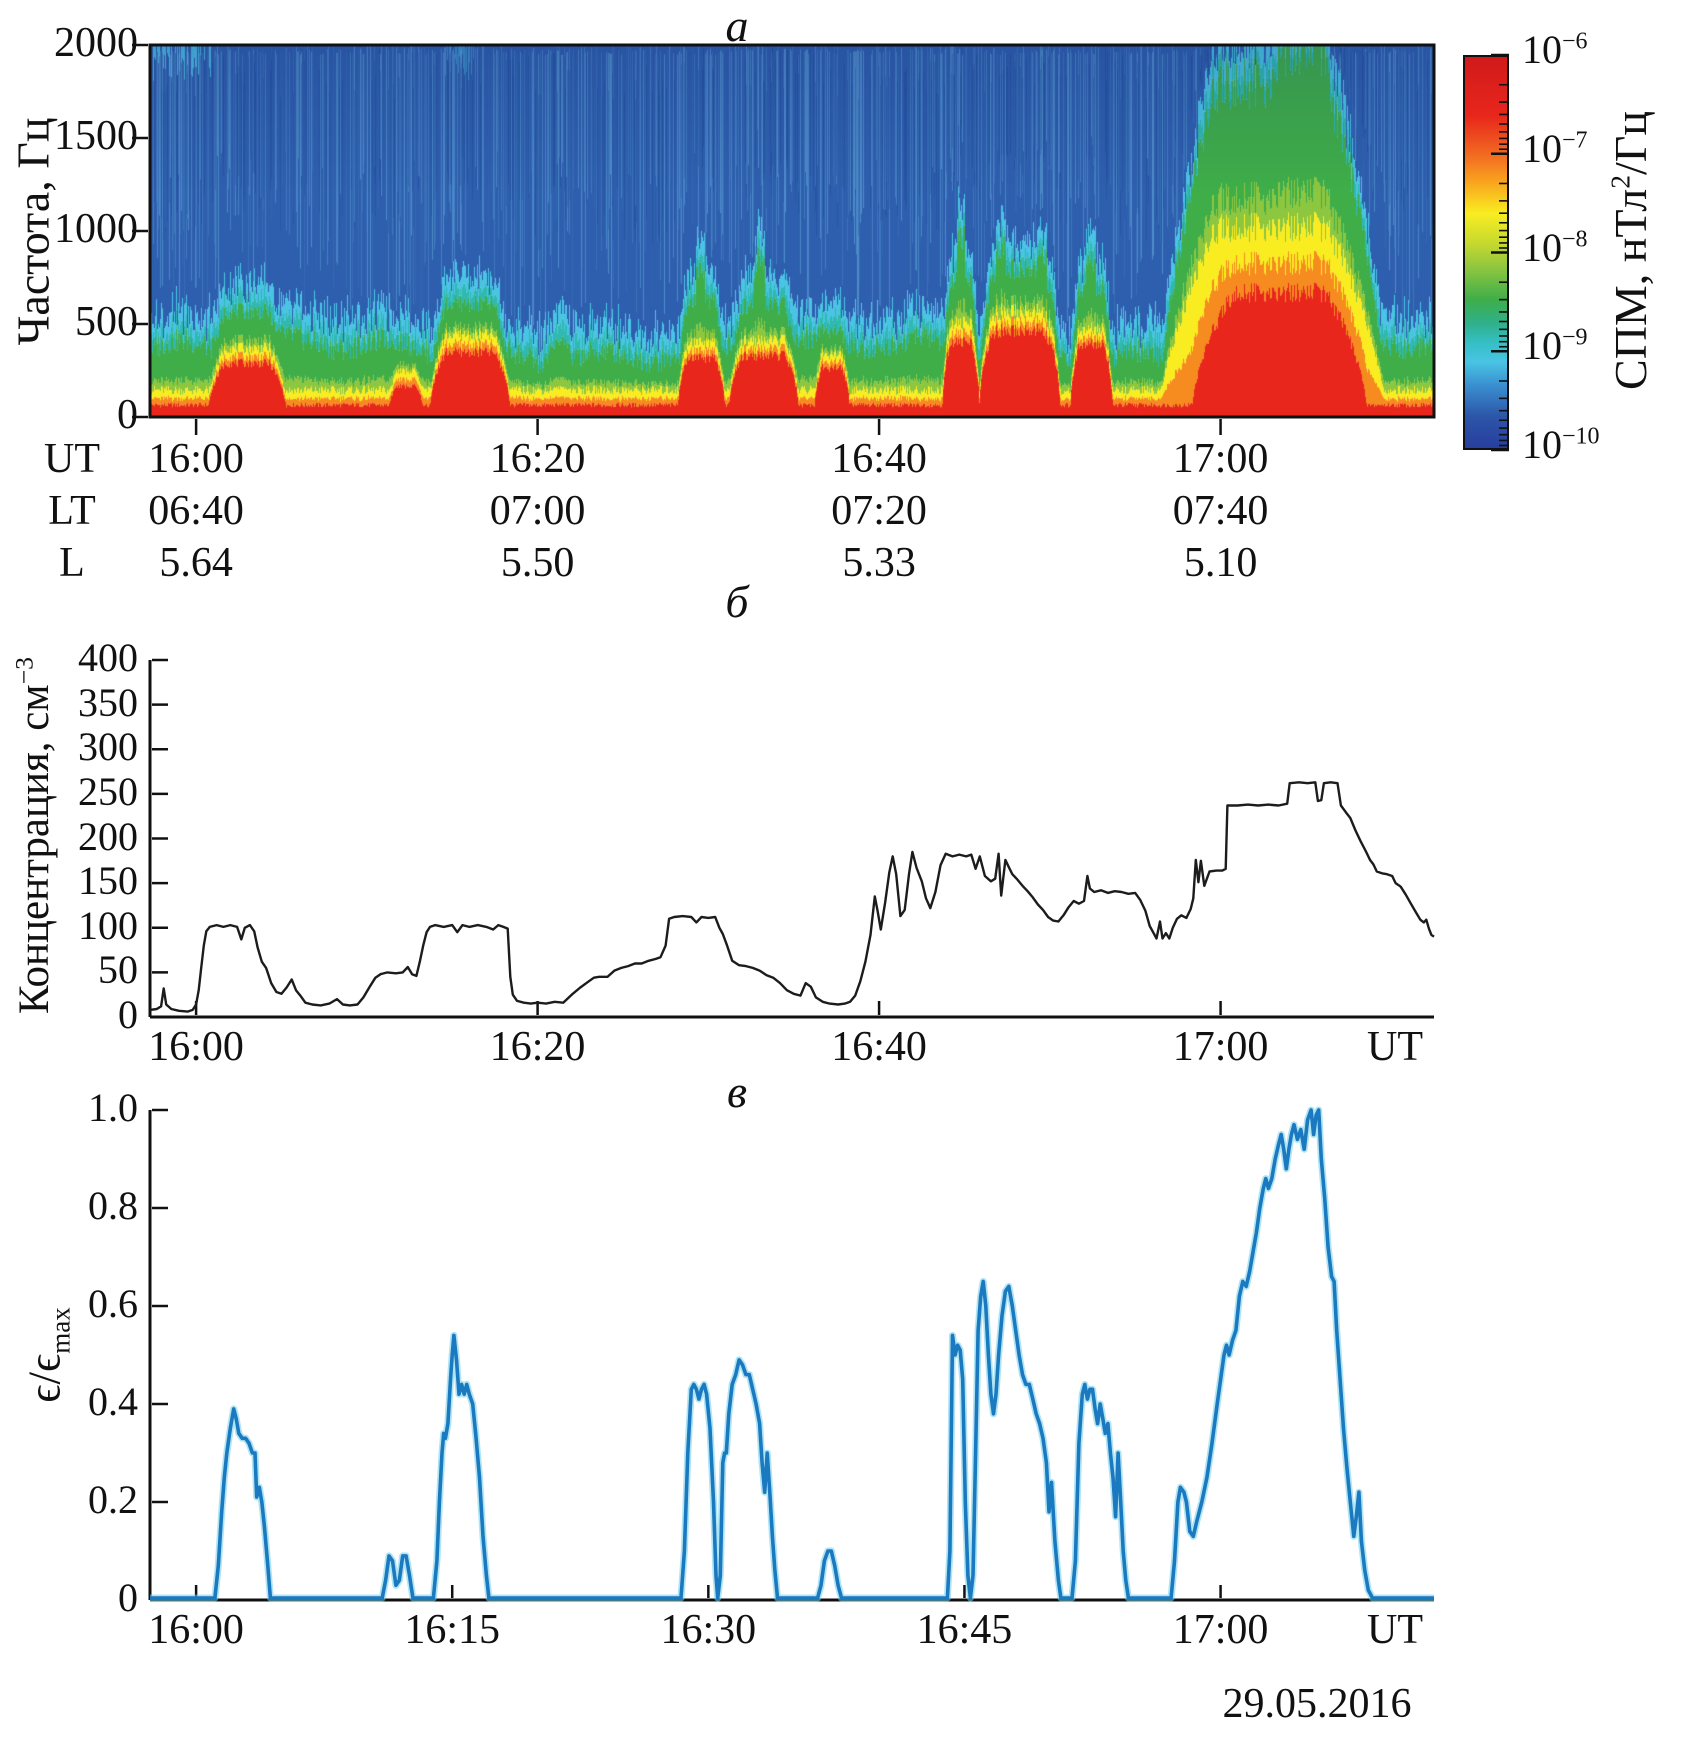 The width and height of the screenshot is (1703, 1738). Describe the element at coordinates (537, 1047) in the screenshot. I see `panel-b-xtick-label: 16:20` at that location.